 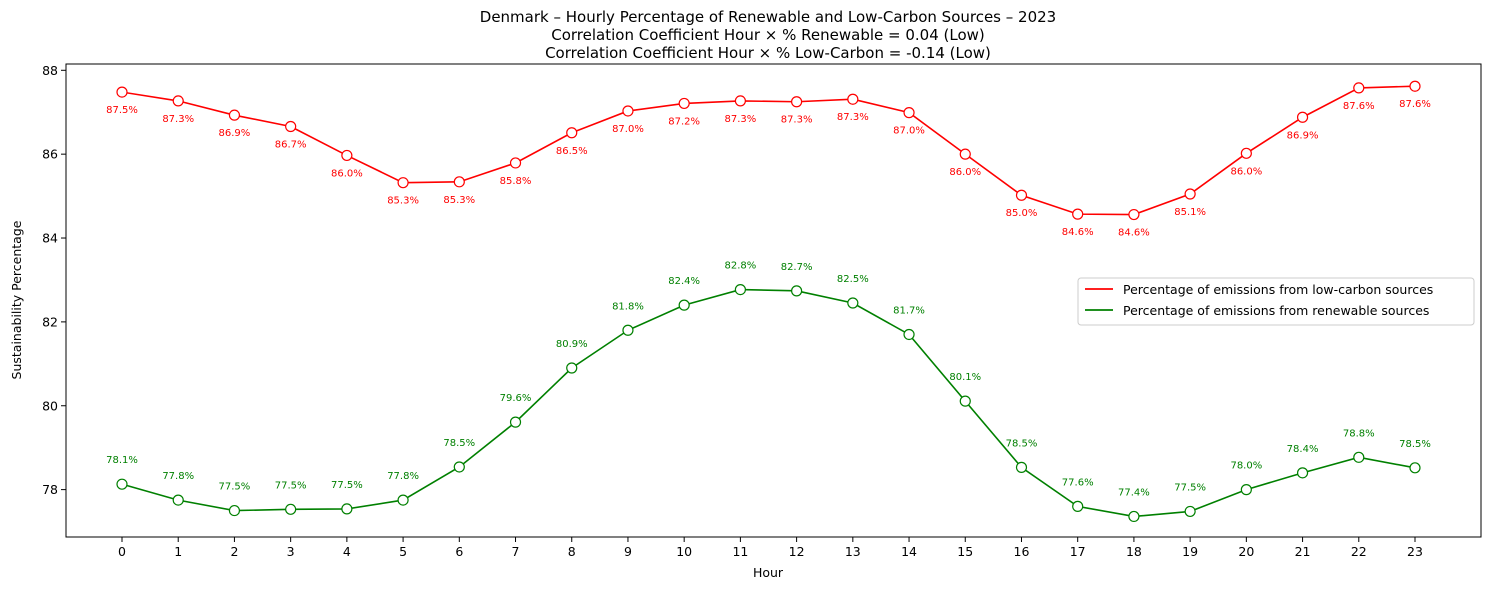 I want to click on data-label-renewable: 82.5%, so click(x=853, y=279).